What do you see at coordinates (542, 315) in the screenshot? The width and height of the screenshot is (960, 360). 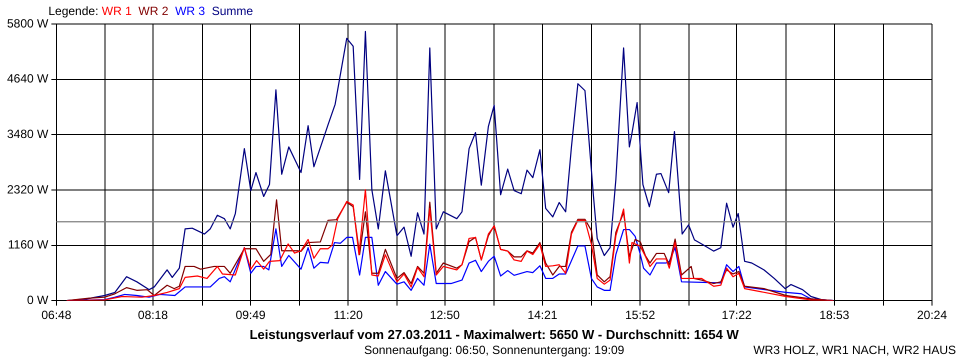 I see `x-tick-label: 14:21` at bounding box center [542, 315].